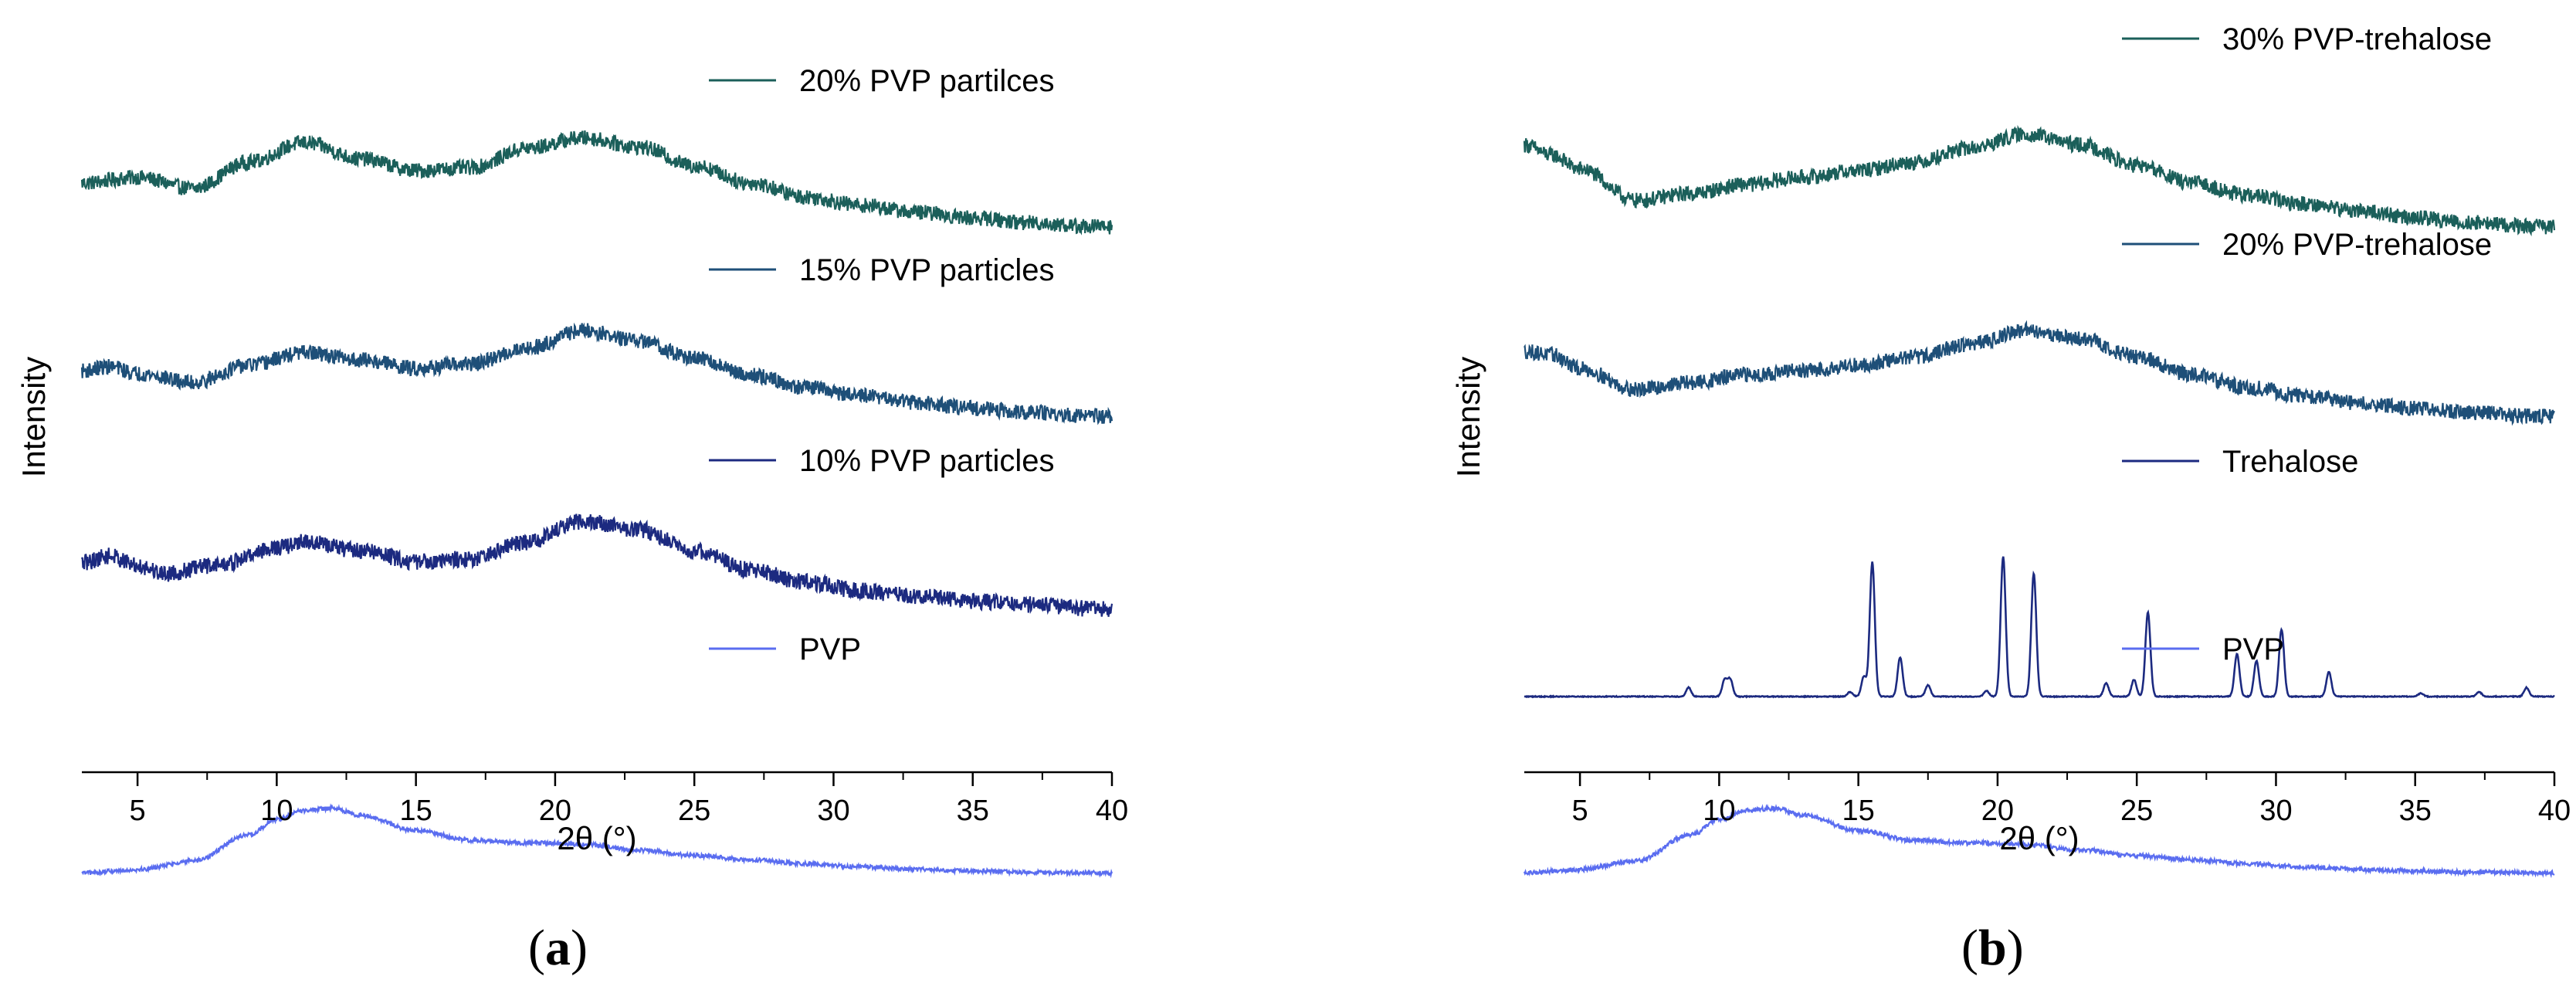 This screenshot has width=2576, height=1000. What do you see at coordinates (927, 81) in the screenshot?
I see `legend-label-1: 20% PVP partilces` at bounding box center [927, 81].